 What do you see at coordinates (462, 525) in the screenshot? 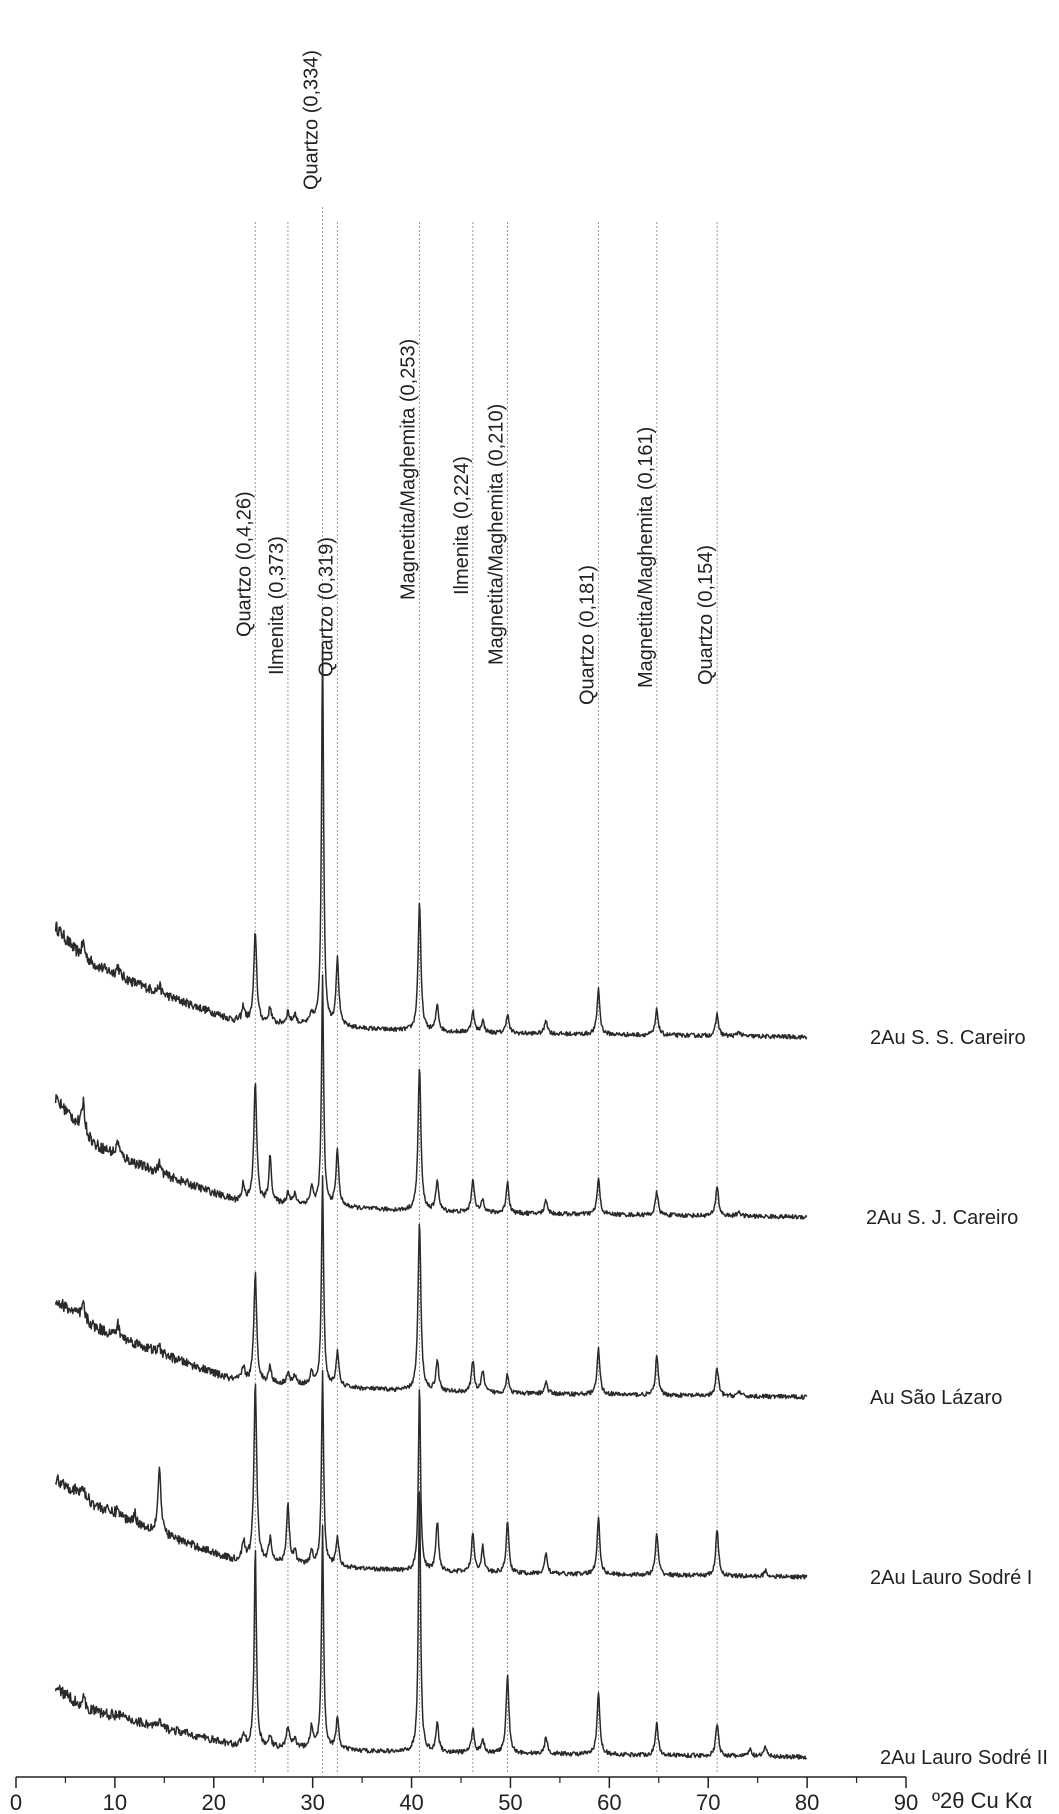
I see `peak-label: Ilmenita (0,224)` at bounding box center [462, 525].